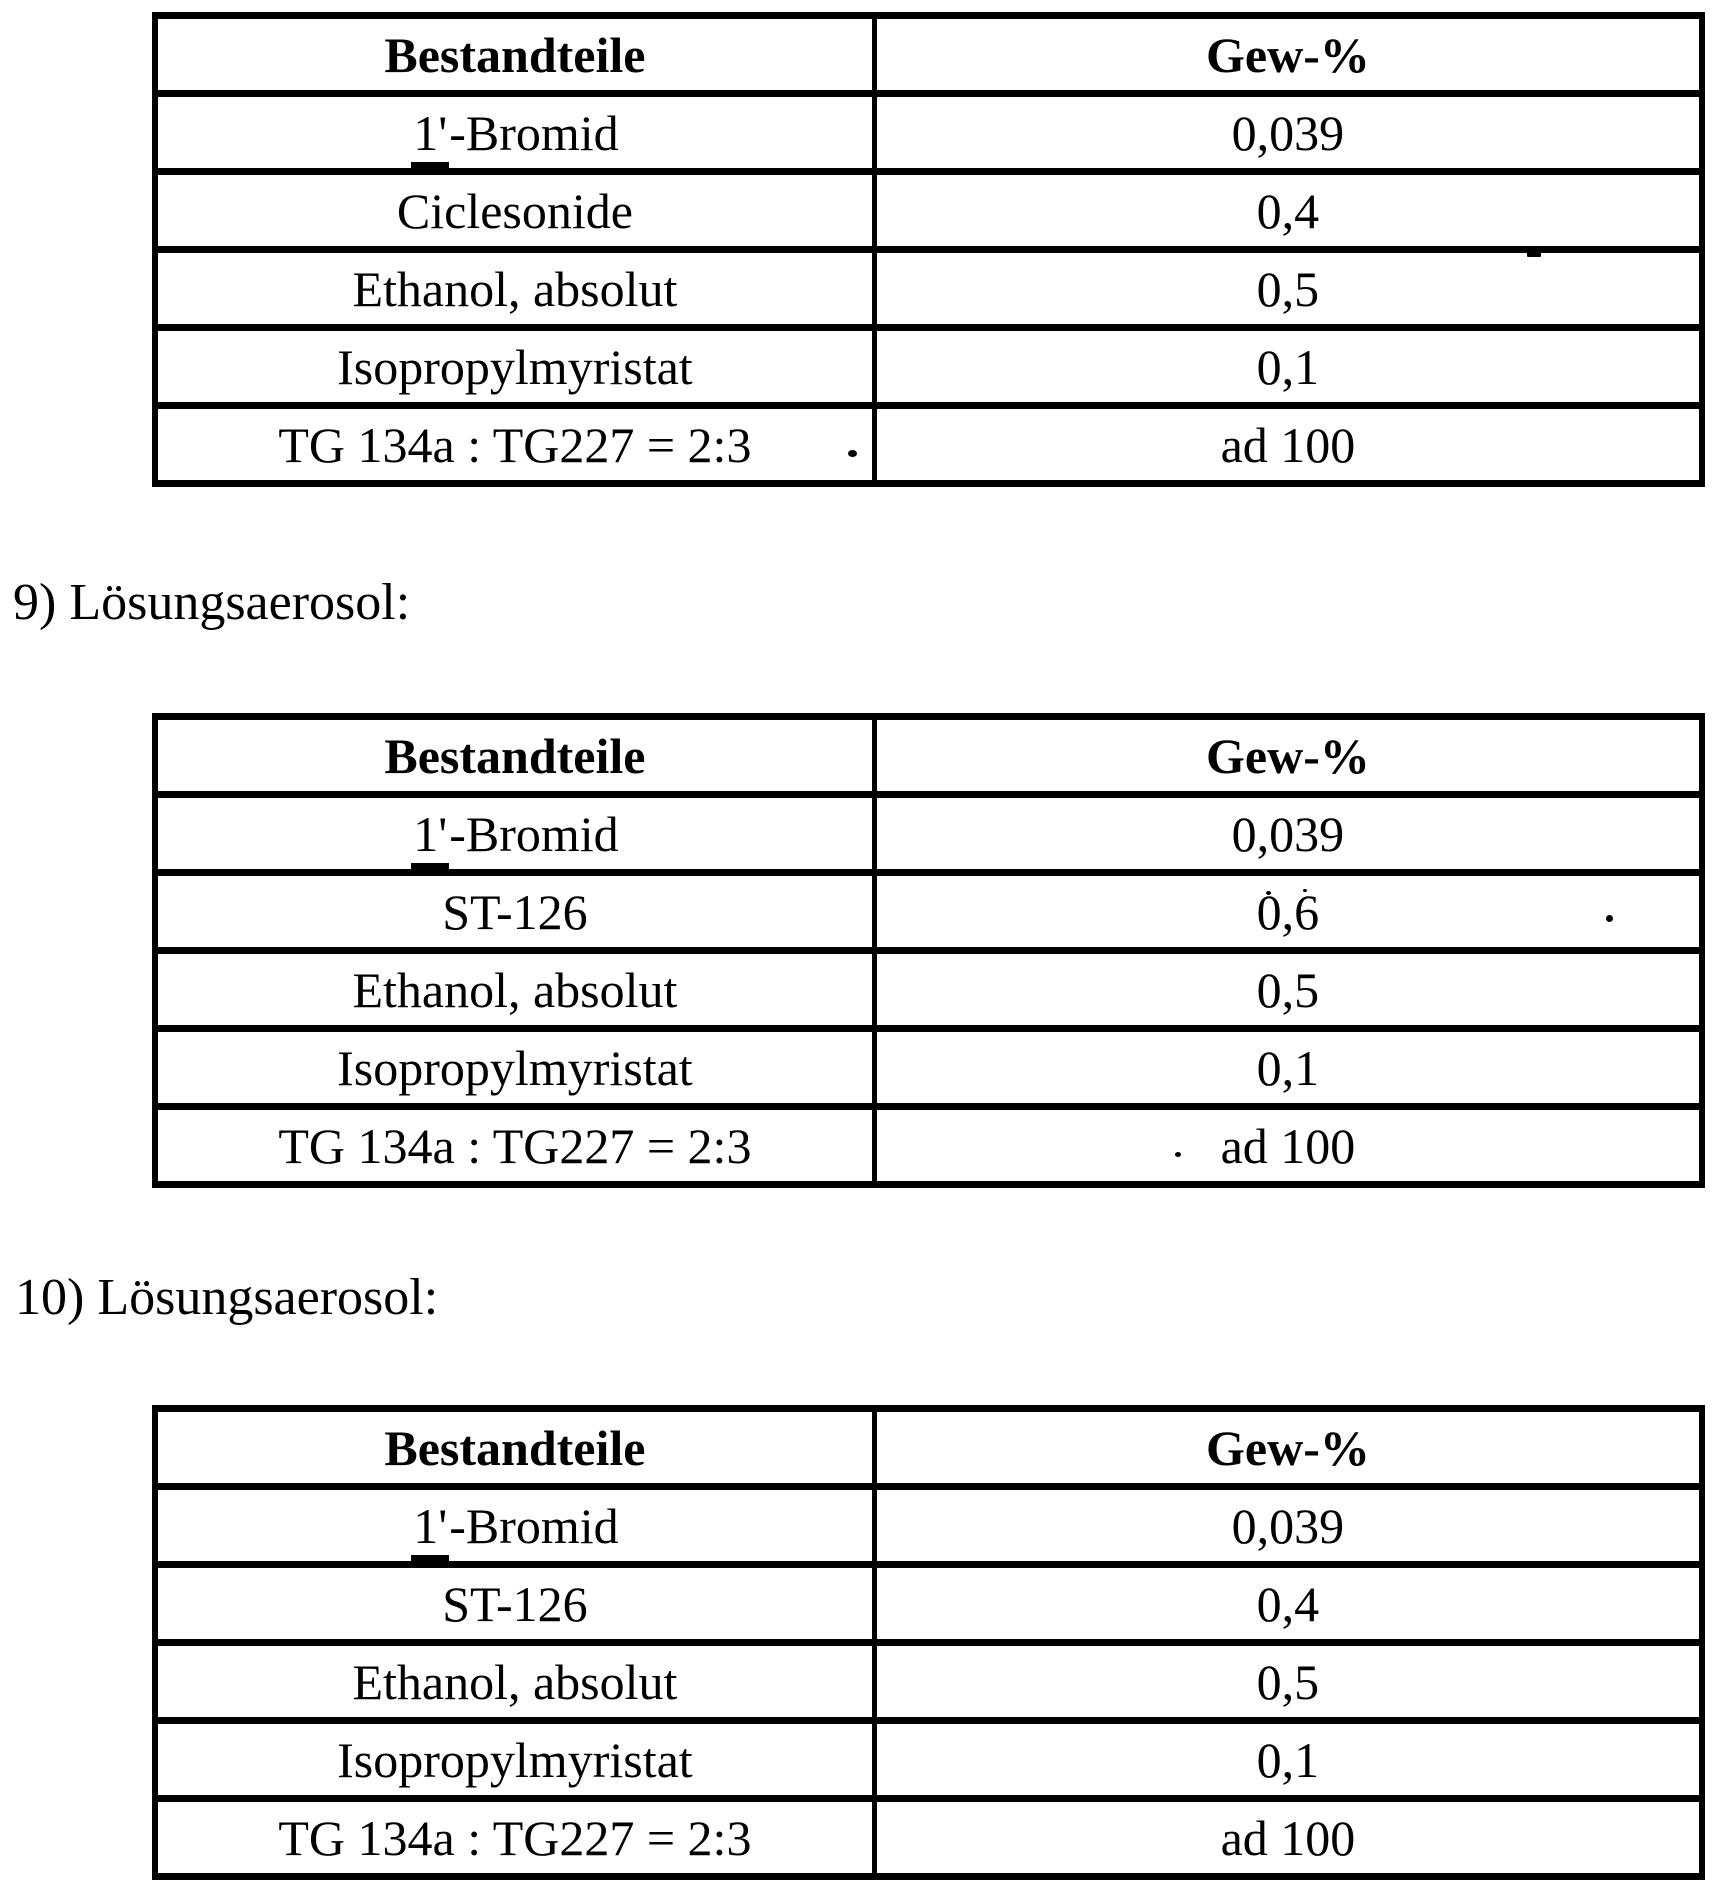 This screenshot has height=1893, width=1719. What do you see at coordinates (1288, 911) in the screenshot?
I see `weight-percent-cell: 0,6` at bounding box center [1288, 911].